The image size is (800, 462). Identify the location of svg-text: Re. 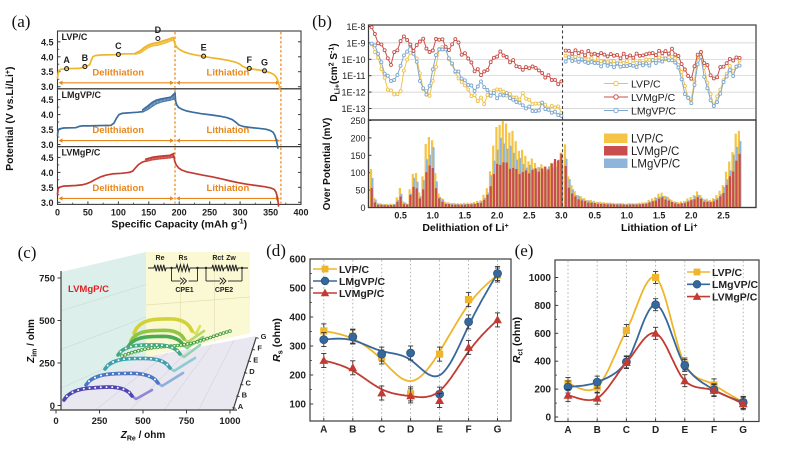
(160, 258).